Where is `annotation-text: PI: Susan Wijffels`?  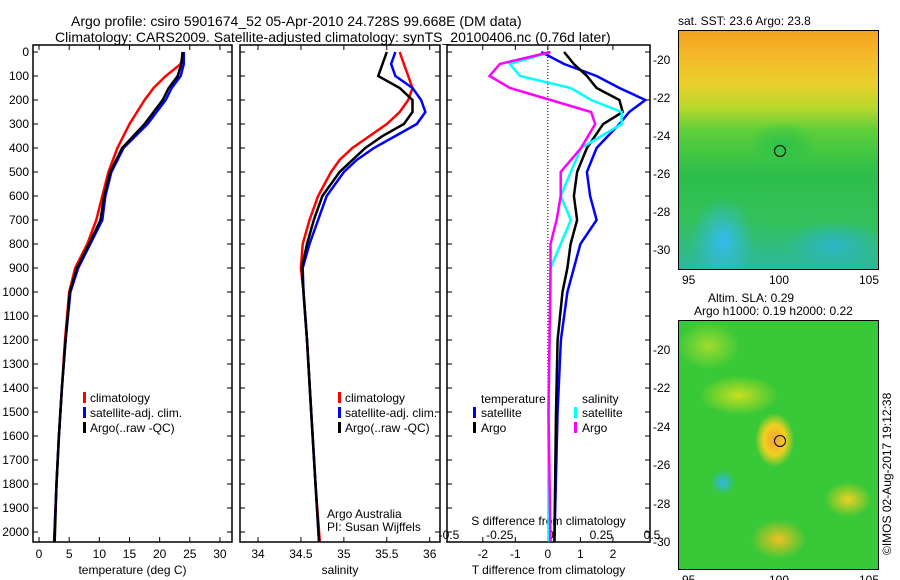
annotation-text: PI: Susan Wijffels is located at coordinates (374, 527).